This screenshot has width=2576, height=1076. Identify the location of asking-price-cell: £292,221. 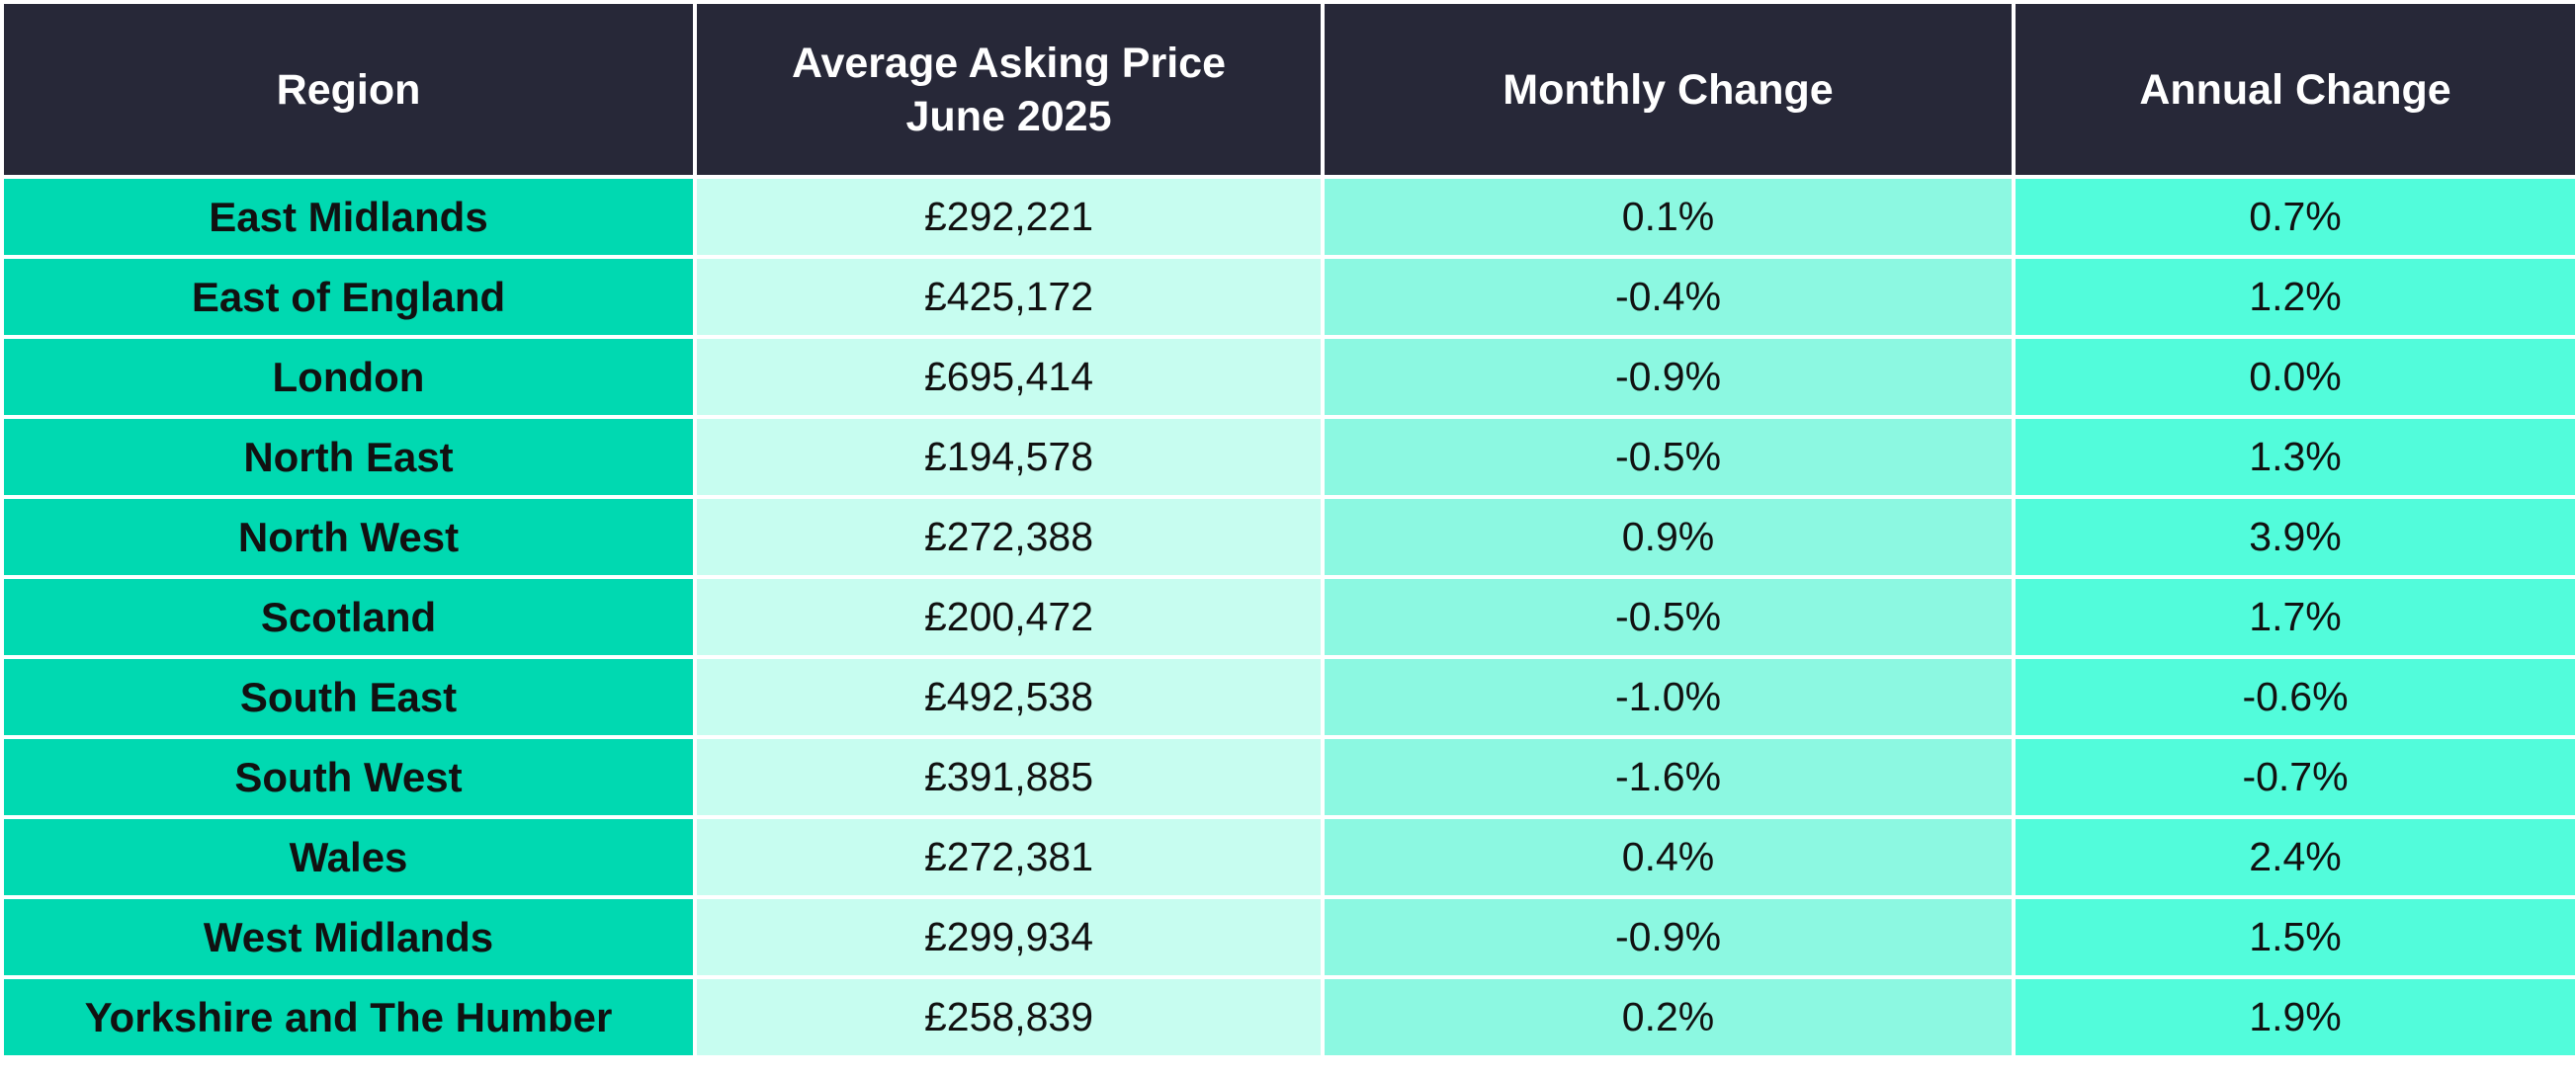
(1009, 217).